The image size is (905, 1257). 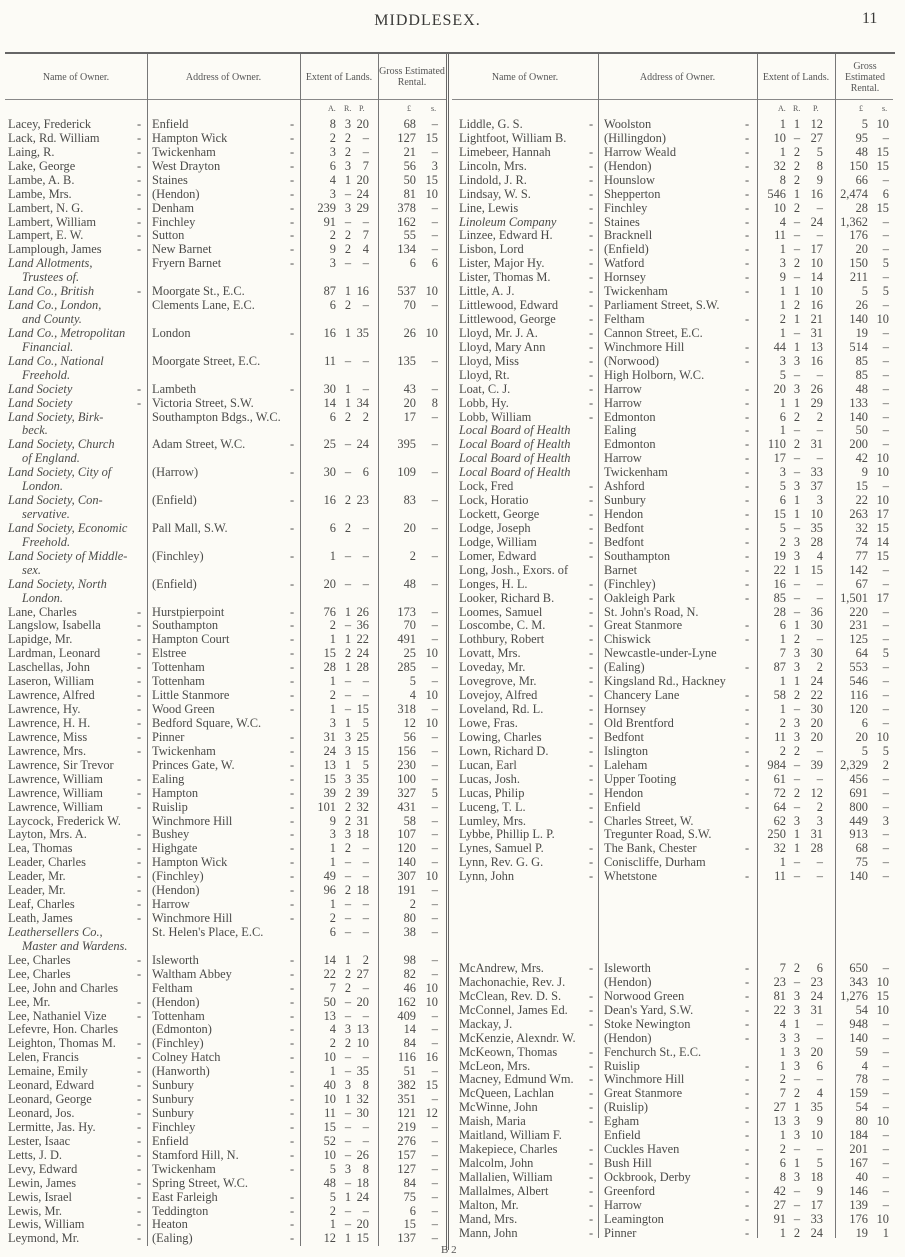 What do you see at coordinates (170, 124) in the screenshot?
I see `owner-address: Enfield` at bounding box center [170, 124].